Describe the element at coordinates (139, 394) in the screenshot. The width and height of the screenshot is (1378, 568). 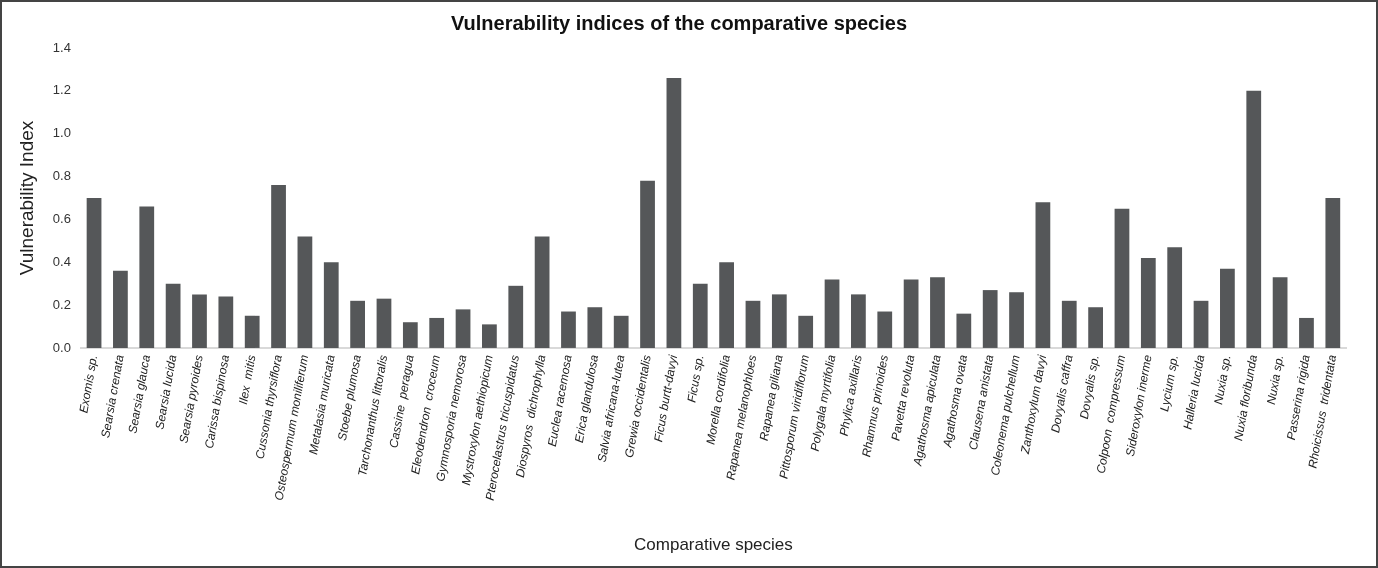
I see `x-tick-label: Searsia glauca` at that location.